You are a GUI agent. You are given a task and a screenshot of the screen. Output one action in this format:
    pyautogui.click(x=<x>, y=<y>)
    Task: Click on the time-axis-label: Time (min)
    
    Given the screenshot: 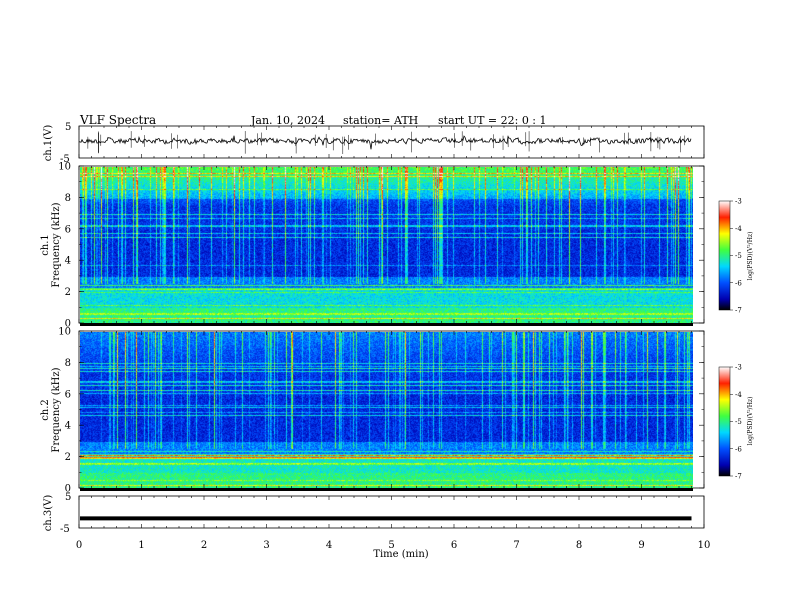 What is the action you would take?
    pyautogui.click(x=400, y=554)
    